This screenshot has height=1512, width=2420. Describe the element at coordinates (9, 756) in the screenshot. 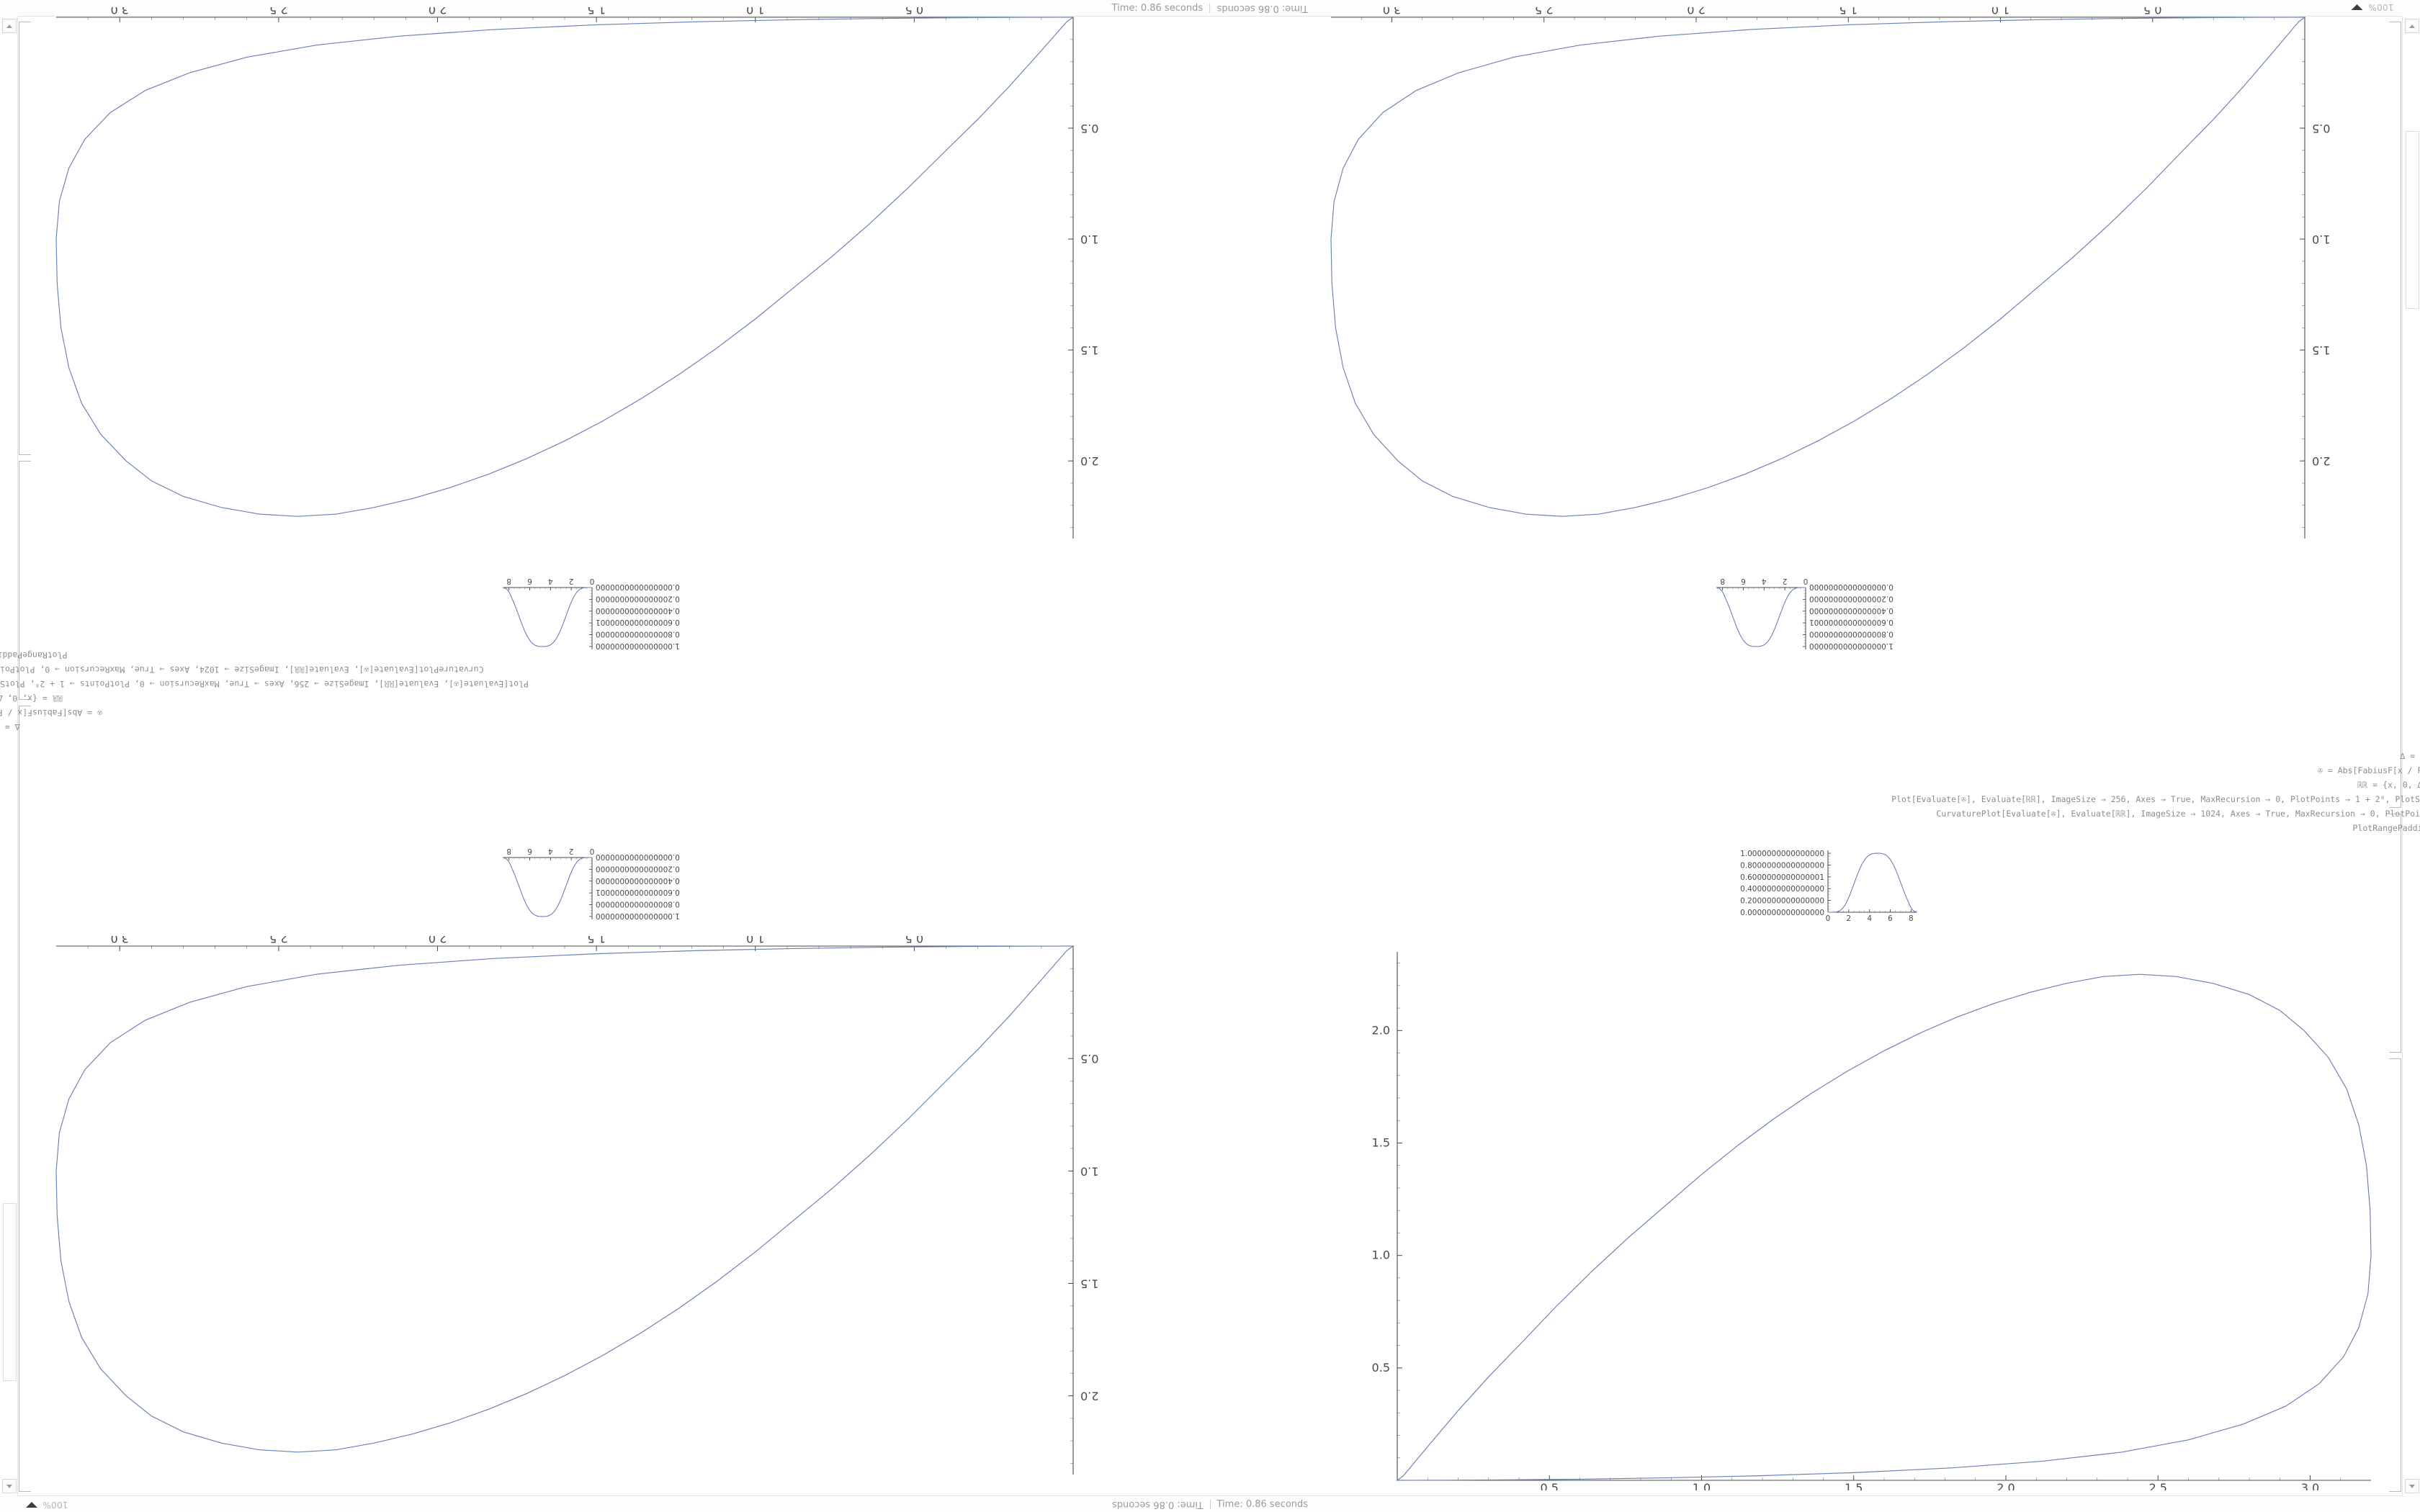

I see `scrollbar-vertical-left` at that location.